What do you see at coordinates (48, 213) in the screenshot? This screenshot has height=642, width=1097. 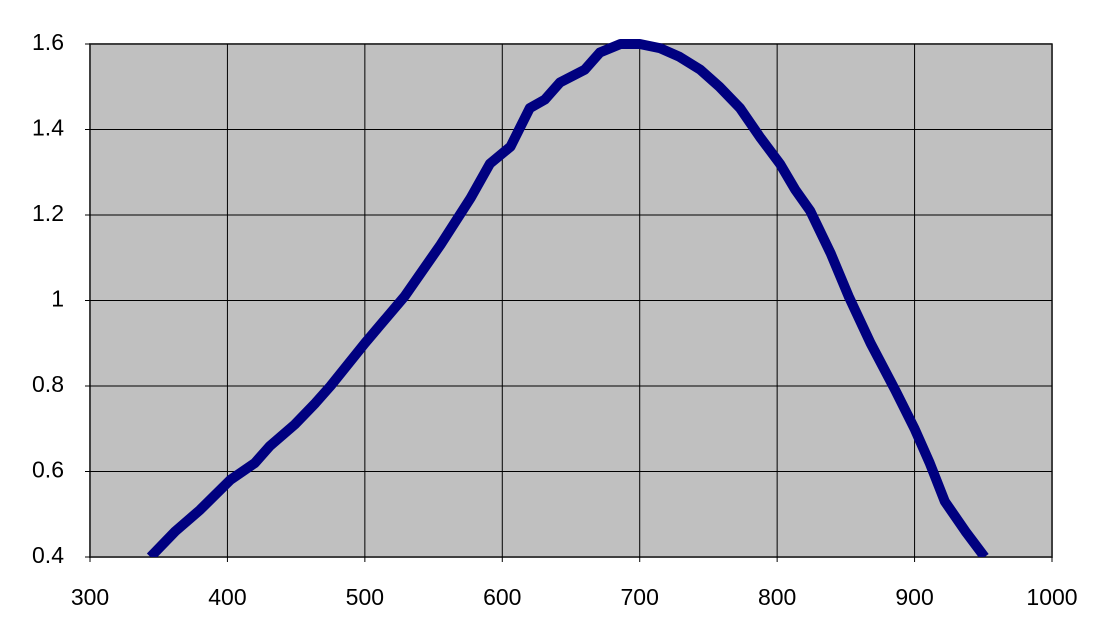 I see `y-tick-label: 1.2` at bounding box center [48, 213].